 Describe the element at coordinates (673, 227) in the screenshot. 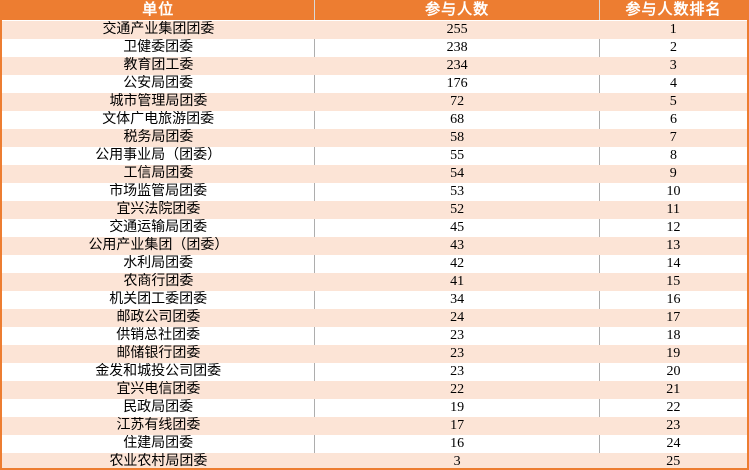

I see `rank-cell: 12` at that location.